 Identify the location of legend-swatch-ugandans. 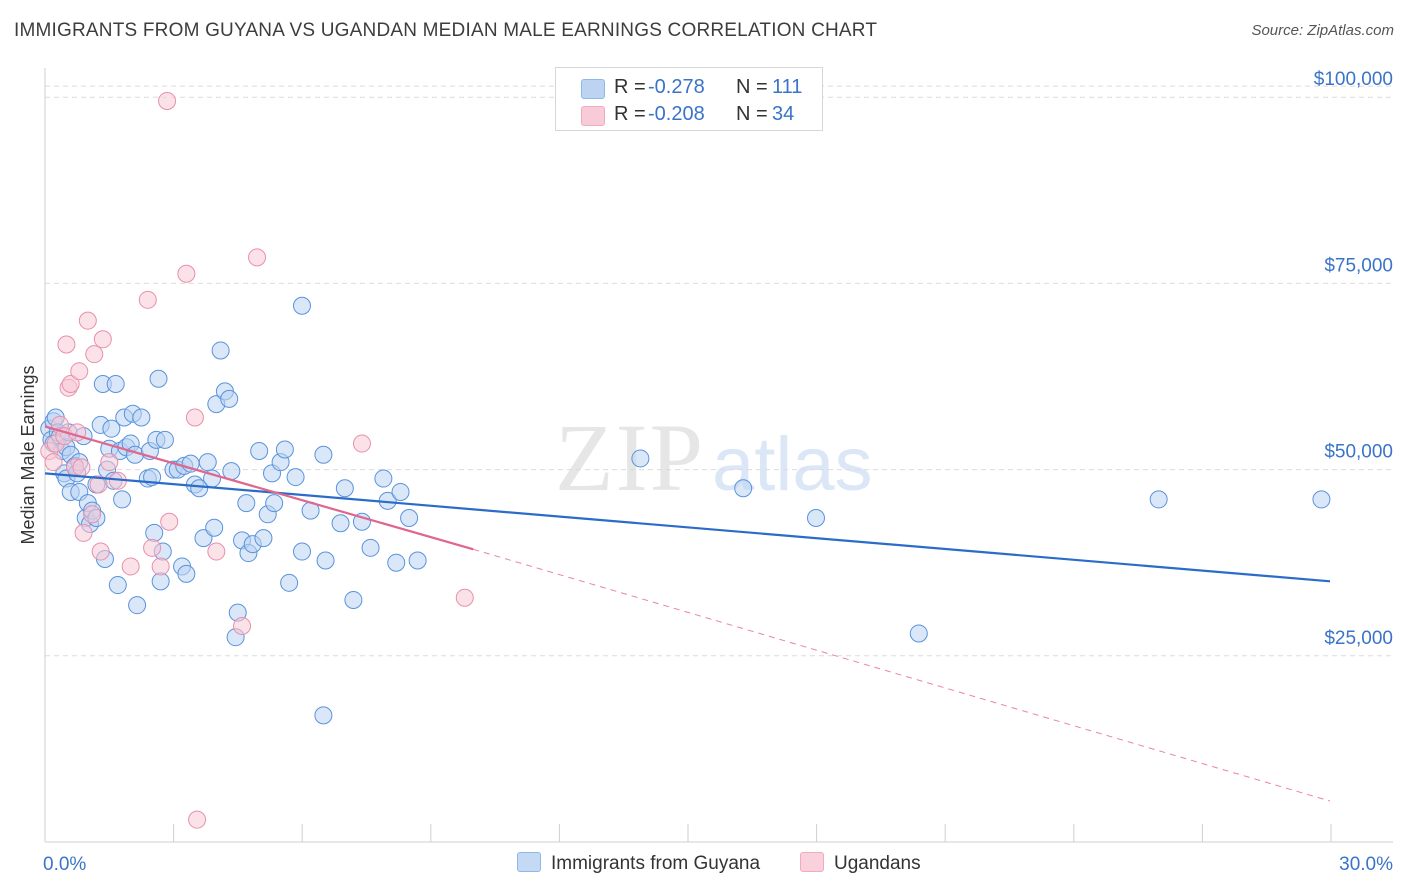
(812, 862).